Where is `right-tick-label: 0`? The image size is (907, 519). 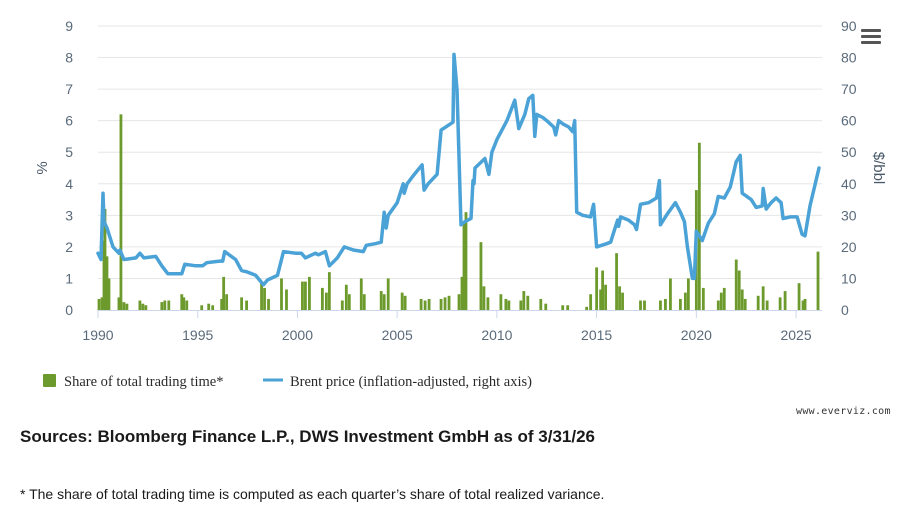
right-tick-label: 0 is located at coordinates (845, 310).